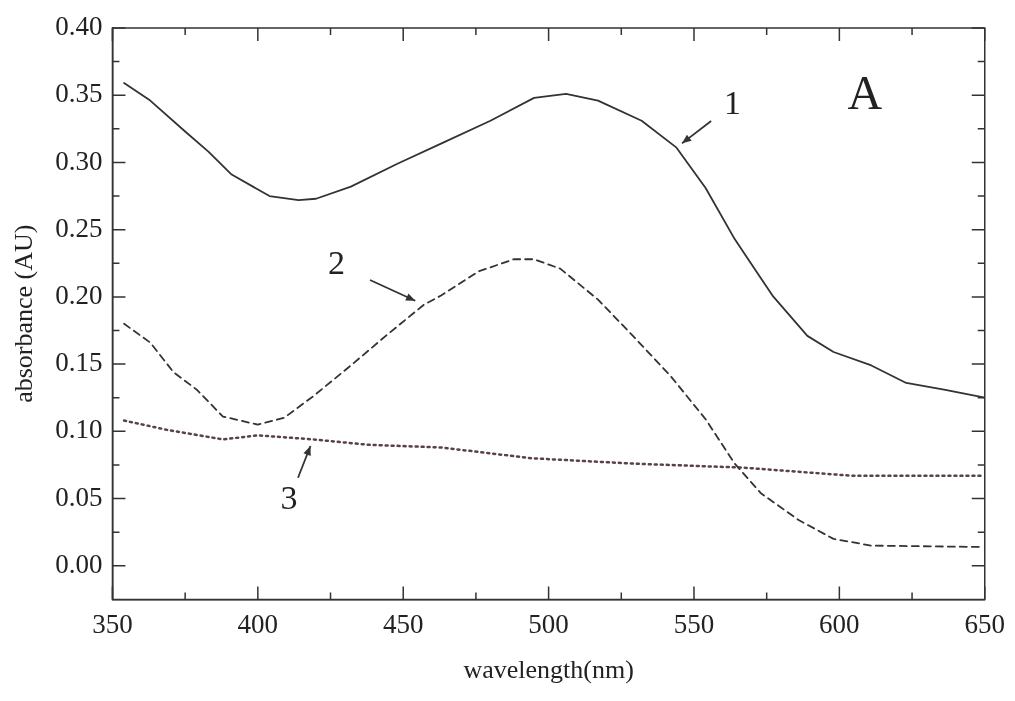 Image resolution: width=1015 pixels, height=701 pixels. What do you see at coordinates (839, 623) in the screenshot?
I see `x-tick-label: 600` at bounding box center [839, 623].